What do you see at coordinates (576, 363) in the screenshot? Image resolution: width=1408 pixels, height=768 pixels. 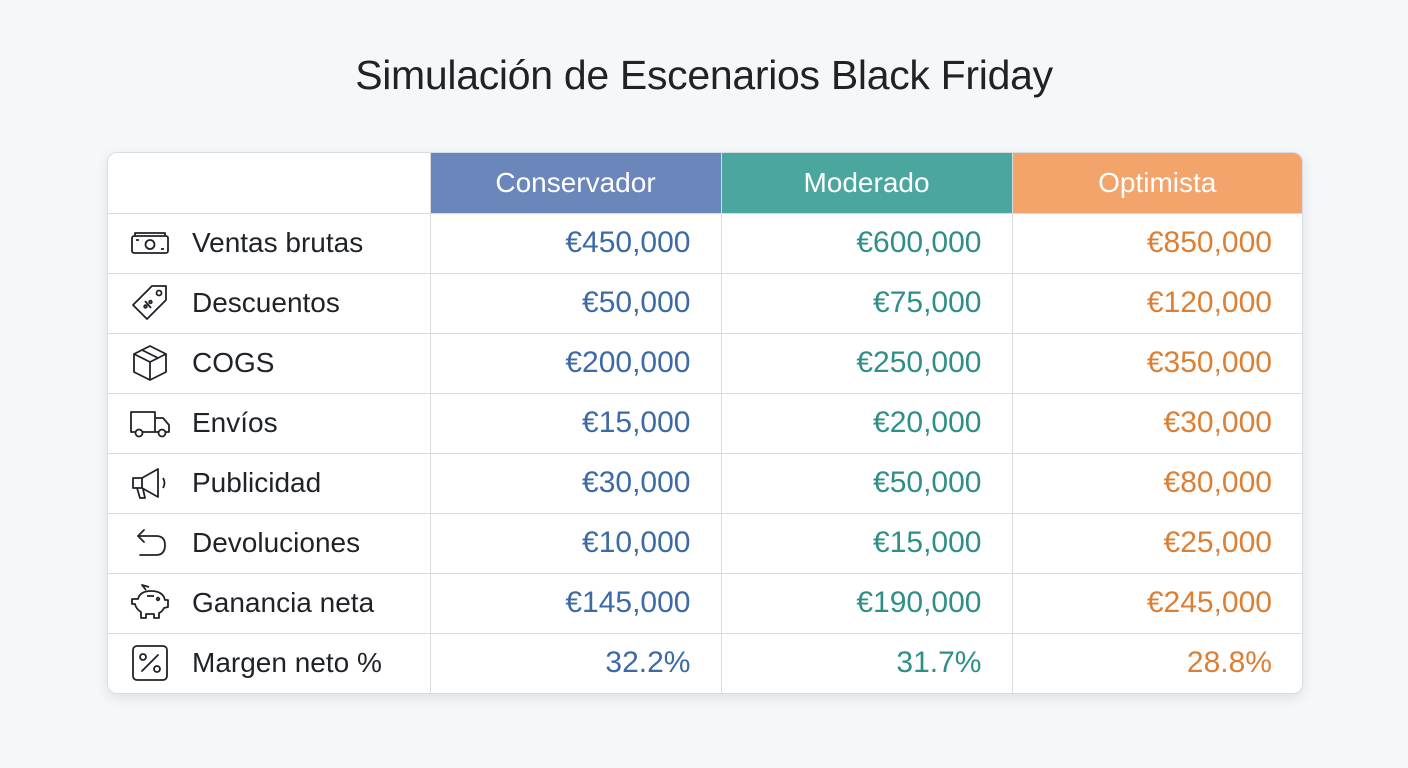 I see `cell-value: €200,000` at bounding box center [576, 363].